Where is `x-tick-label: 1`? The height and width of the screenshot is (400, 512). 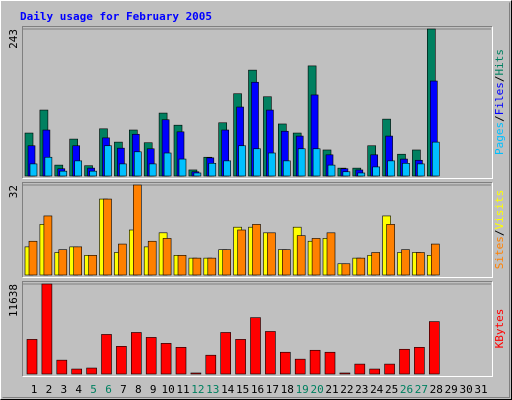 x-tick-label: 1 is located at coordinates (34, 389).